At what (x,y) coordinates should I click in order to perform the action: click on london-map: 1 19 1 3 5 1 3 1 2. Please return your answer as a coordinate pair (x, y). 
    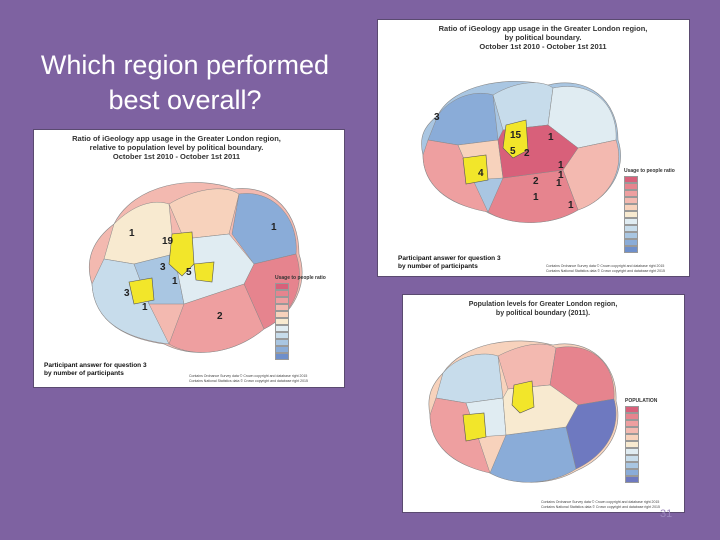
    Looking at the image, I should click on (195, 267).